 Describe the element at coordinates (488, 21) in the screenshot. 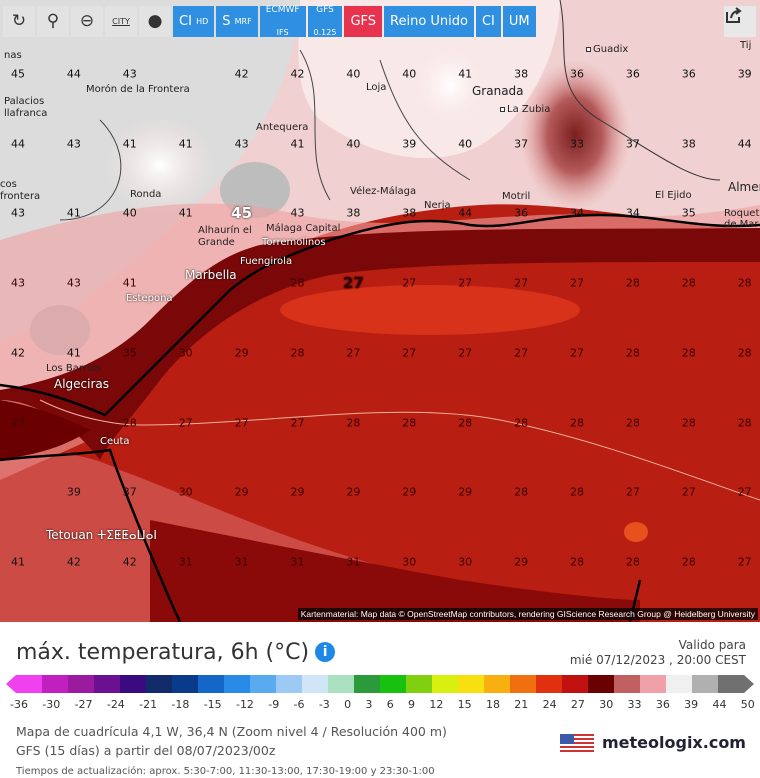

I see `ci-button: CI` at that location.